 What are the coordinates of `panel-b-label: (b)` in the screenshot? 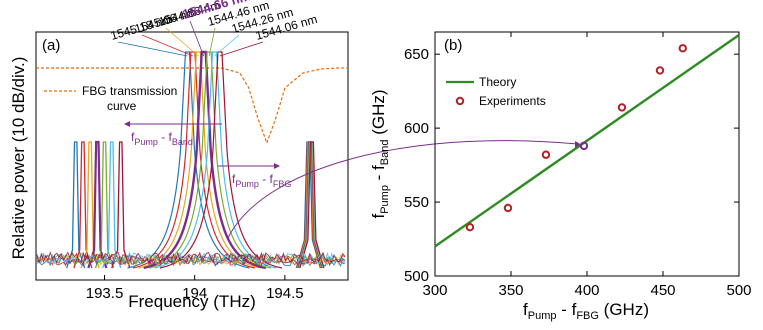 It's located at (453, 45).